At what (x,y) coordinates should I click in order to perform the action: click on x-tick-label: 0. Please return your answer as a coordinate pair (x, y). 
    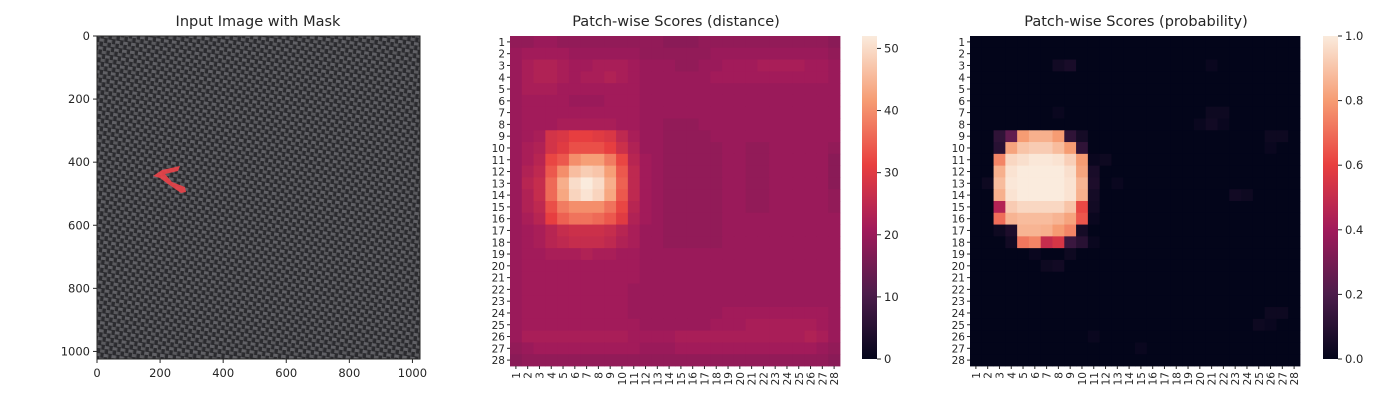
    Looking at the image, I should click on (96, 373).